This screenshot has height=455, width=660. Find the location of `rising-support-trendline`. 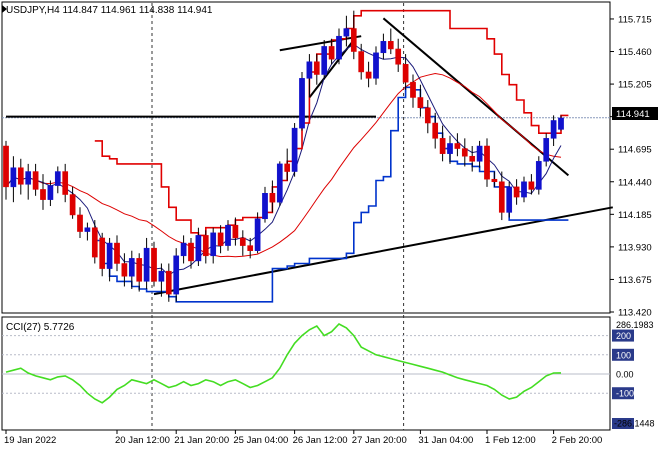

rising-support-trendline is located at coordinates (383, 251).